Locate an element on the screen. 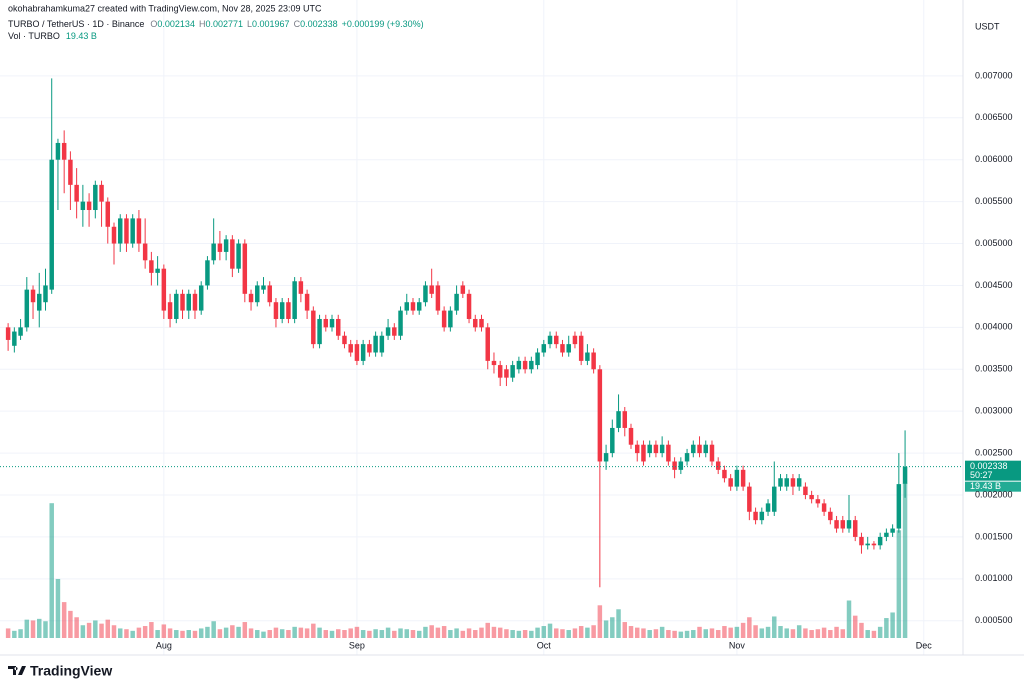 The image size is (1024, 696). logo: TradingView is located at coordinates (60, 671).